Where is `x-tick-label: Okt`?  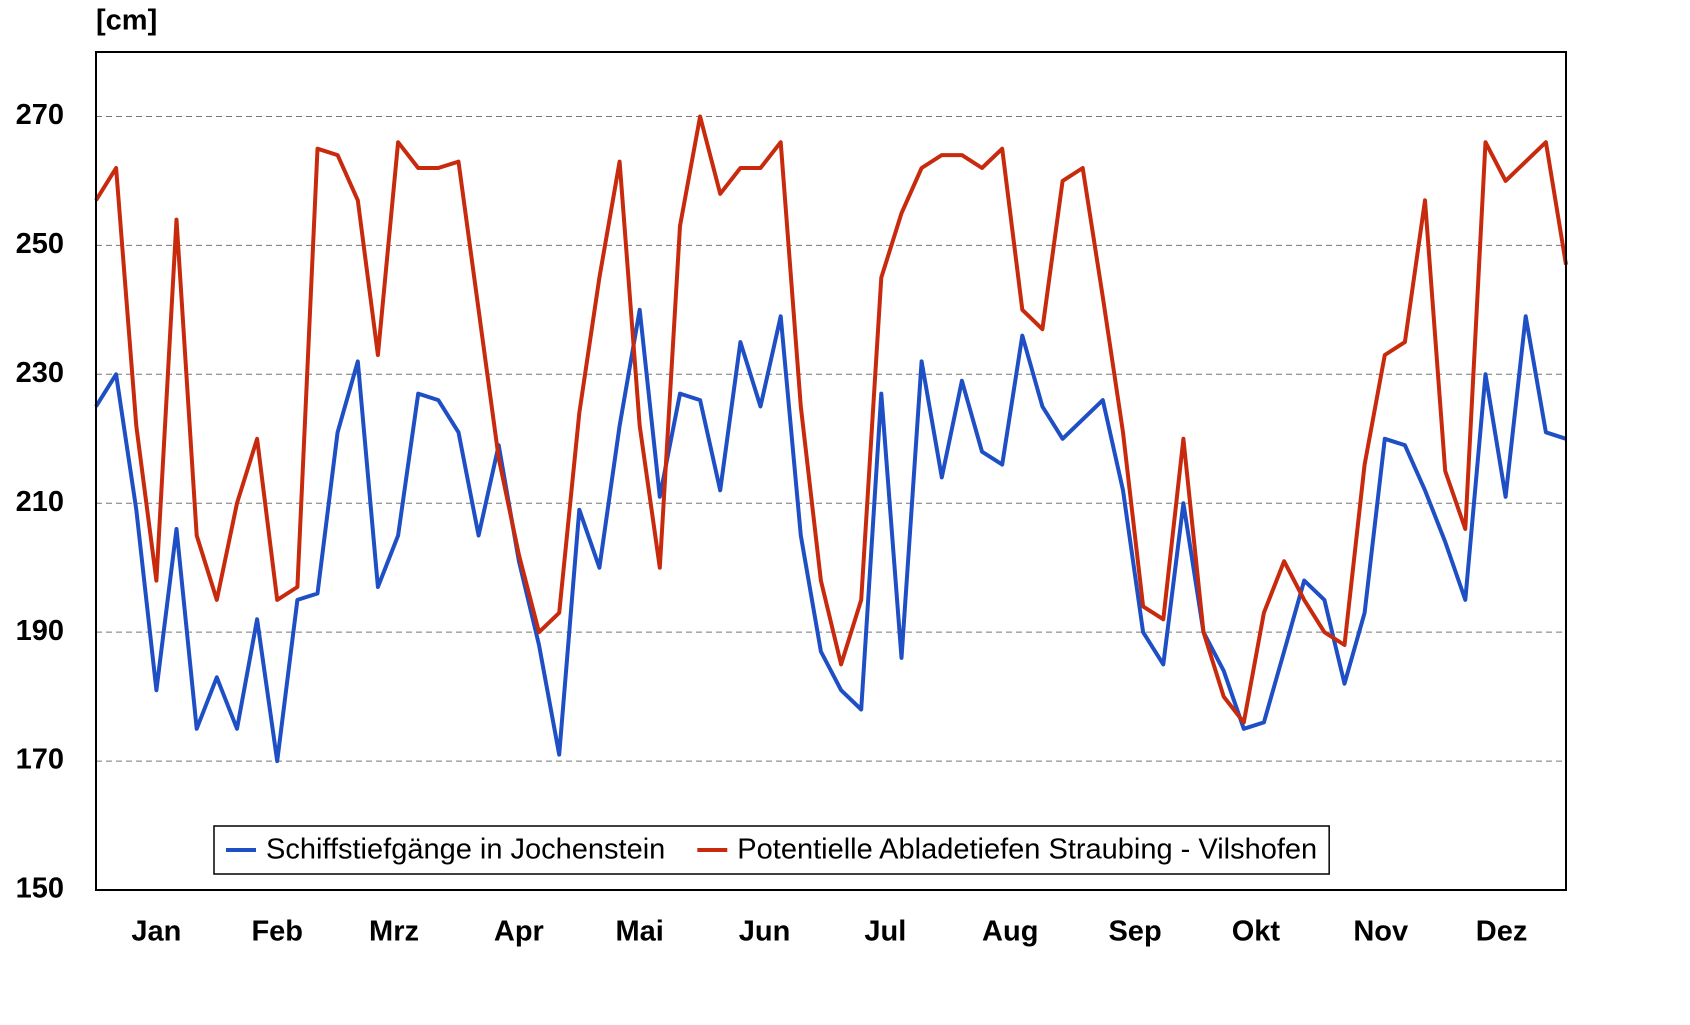 x-tick-label: Okt is located at coordinates (1256, 932).